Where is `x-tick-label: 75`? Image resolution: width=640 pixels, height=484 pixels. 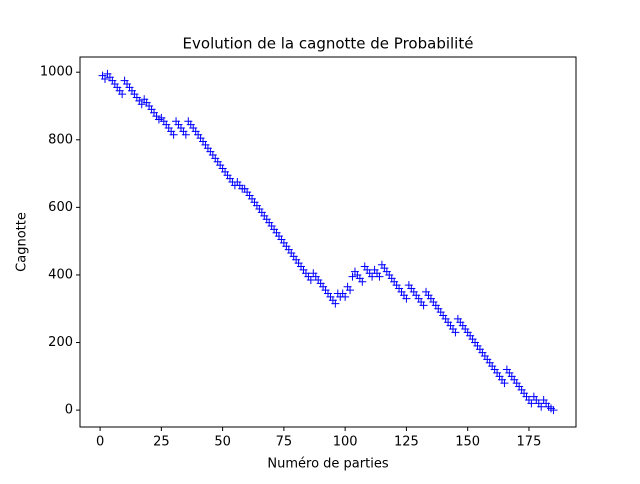 x-tick-label: 75 is located at coordinates (284, 442).